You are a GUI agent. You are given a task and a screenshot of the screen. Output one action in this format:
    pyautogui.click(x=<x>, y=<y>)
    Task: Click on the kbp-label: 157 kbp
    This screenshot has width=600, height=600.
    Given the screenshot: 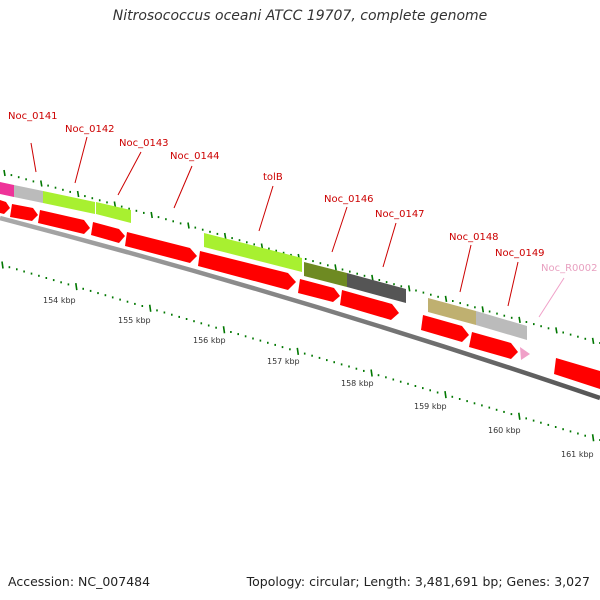 What is the action you would take?
    pyautogui.click(x=283, y=361)
    